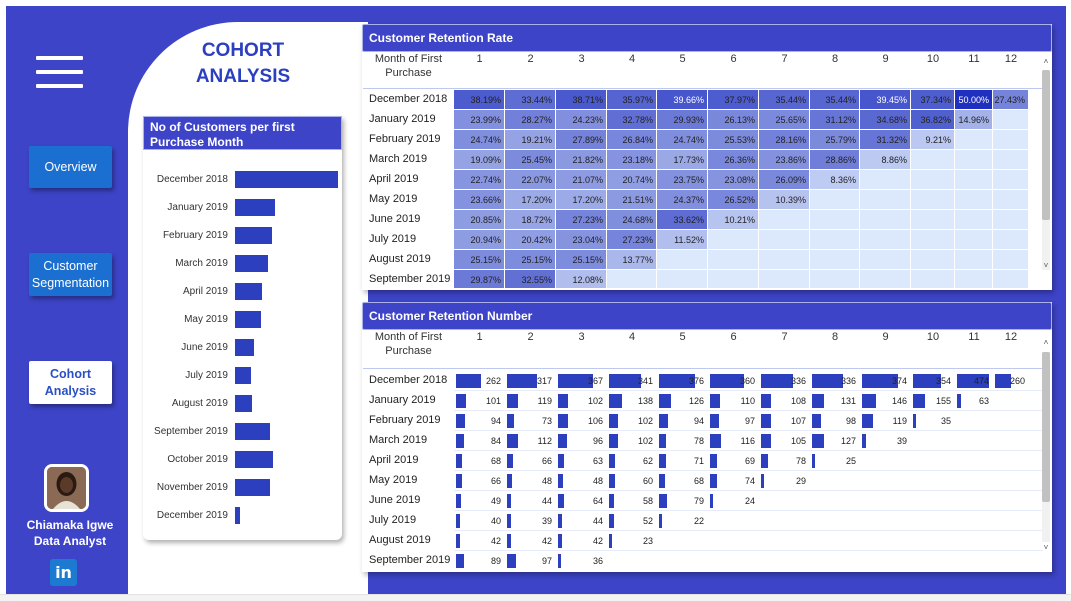  Describe the element at coordinates (632, 120) in the screenshot. I see `heatmap-cell: 32.78%` at that location.